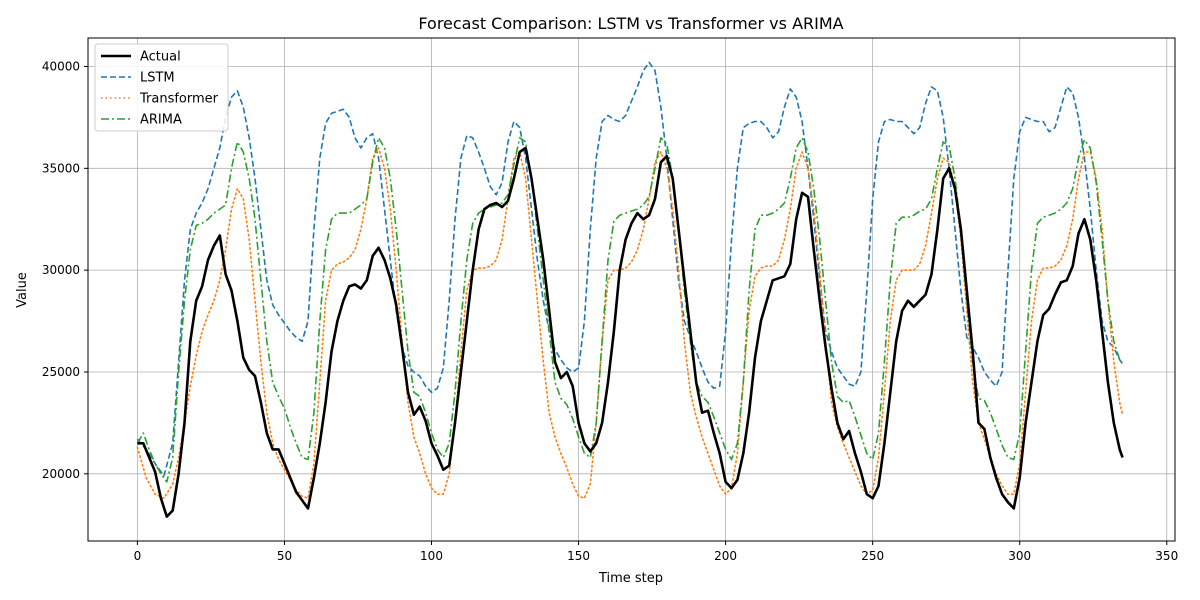 The width and height of the screenshot is (1200, 600). Describe the element at coordinates (578, 556) in the screenshot. I see `x-tick-label: 150` at that location.